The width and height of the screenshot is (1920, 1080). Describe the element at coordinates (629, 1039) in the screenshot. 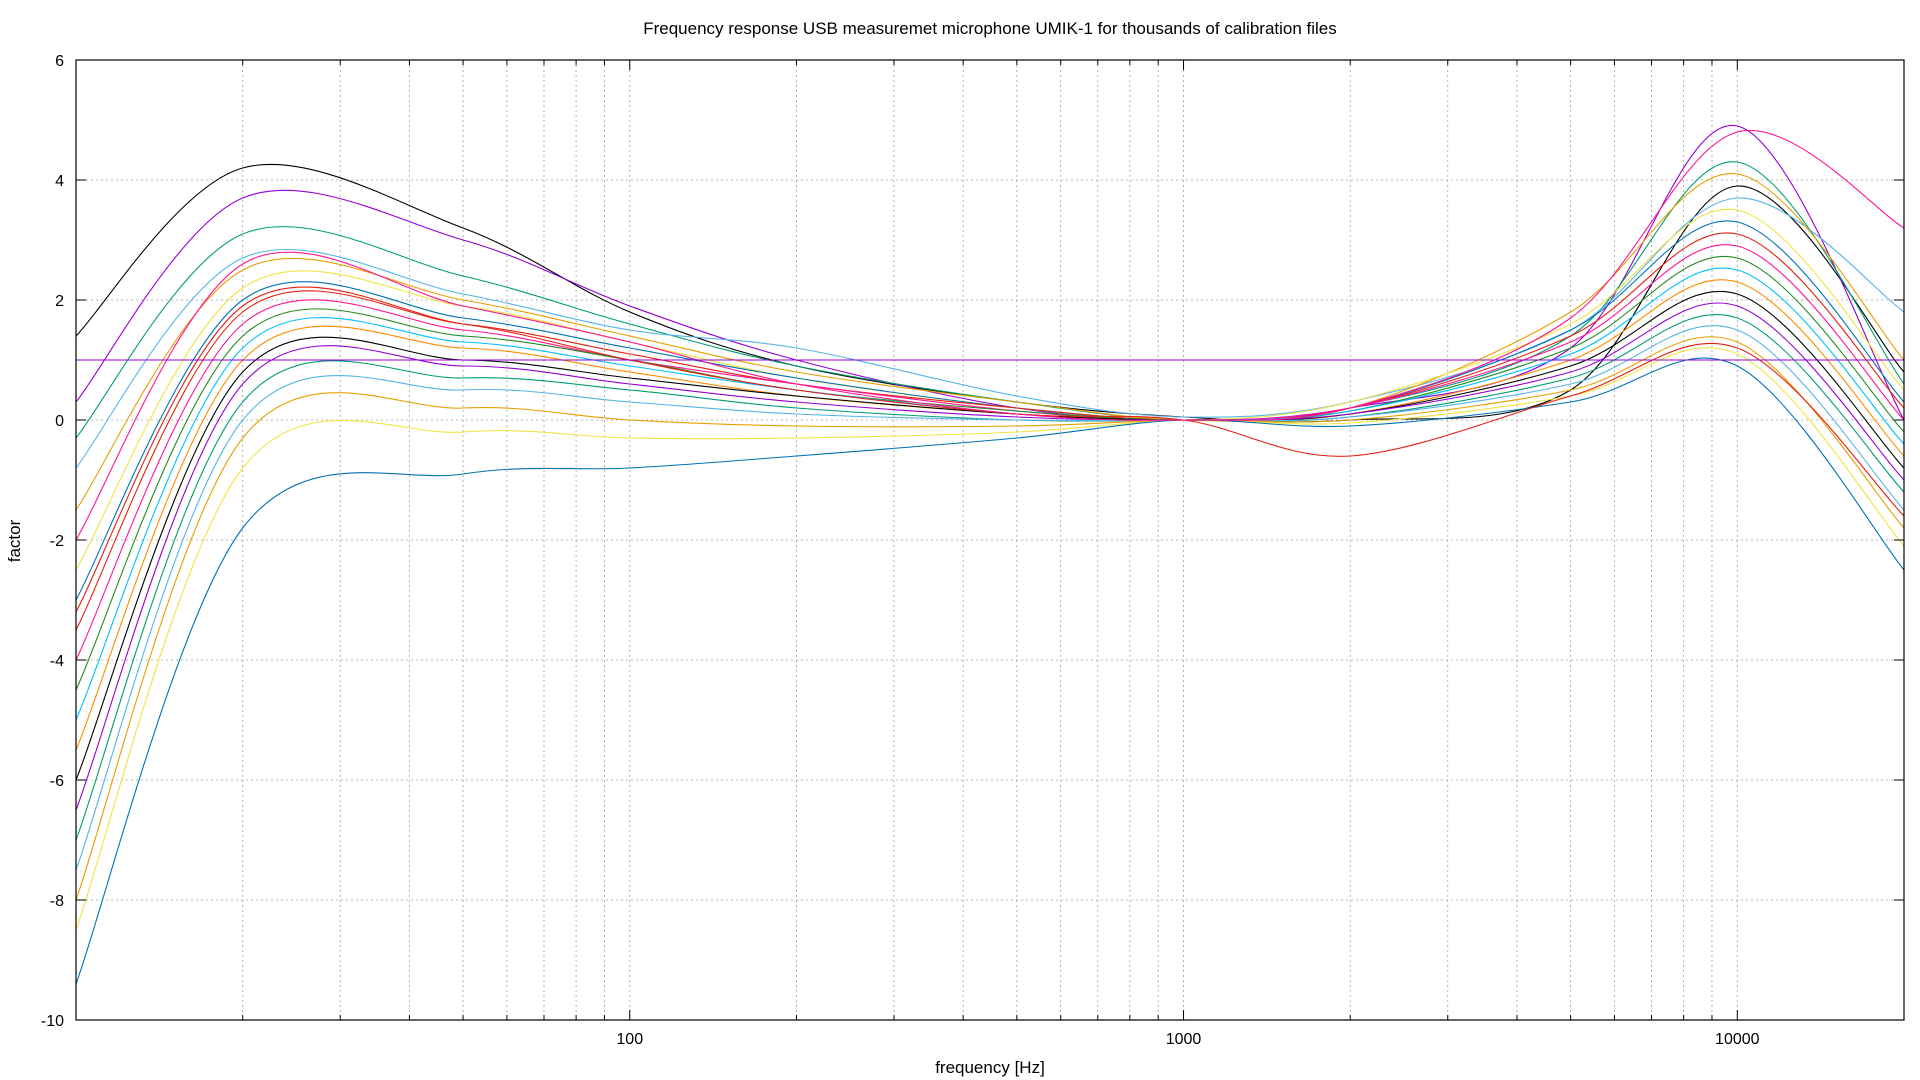

I see `x-tick-label: 100` at that location.